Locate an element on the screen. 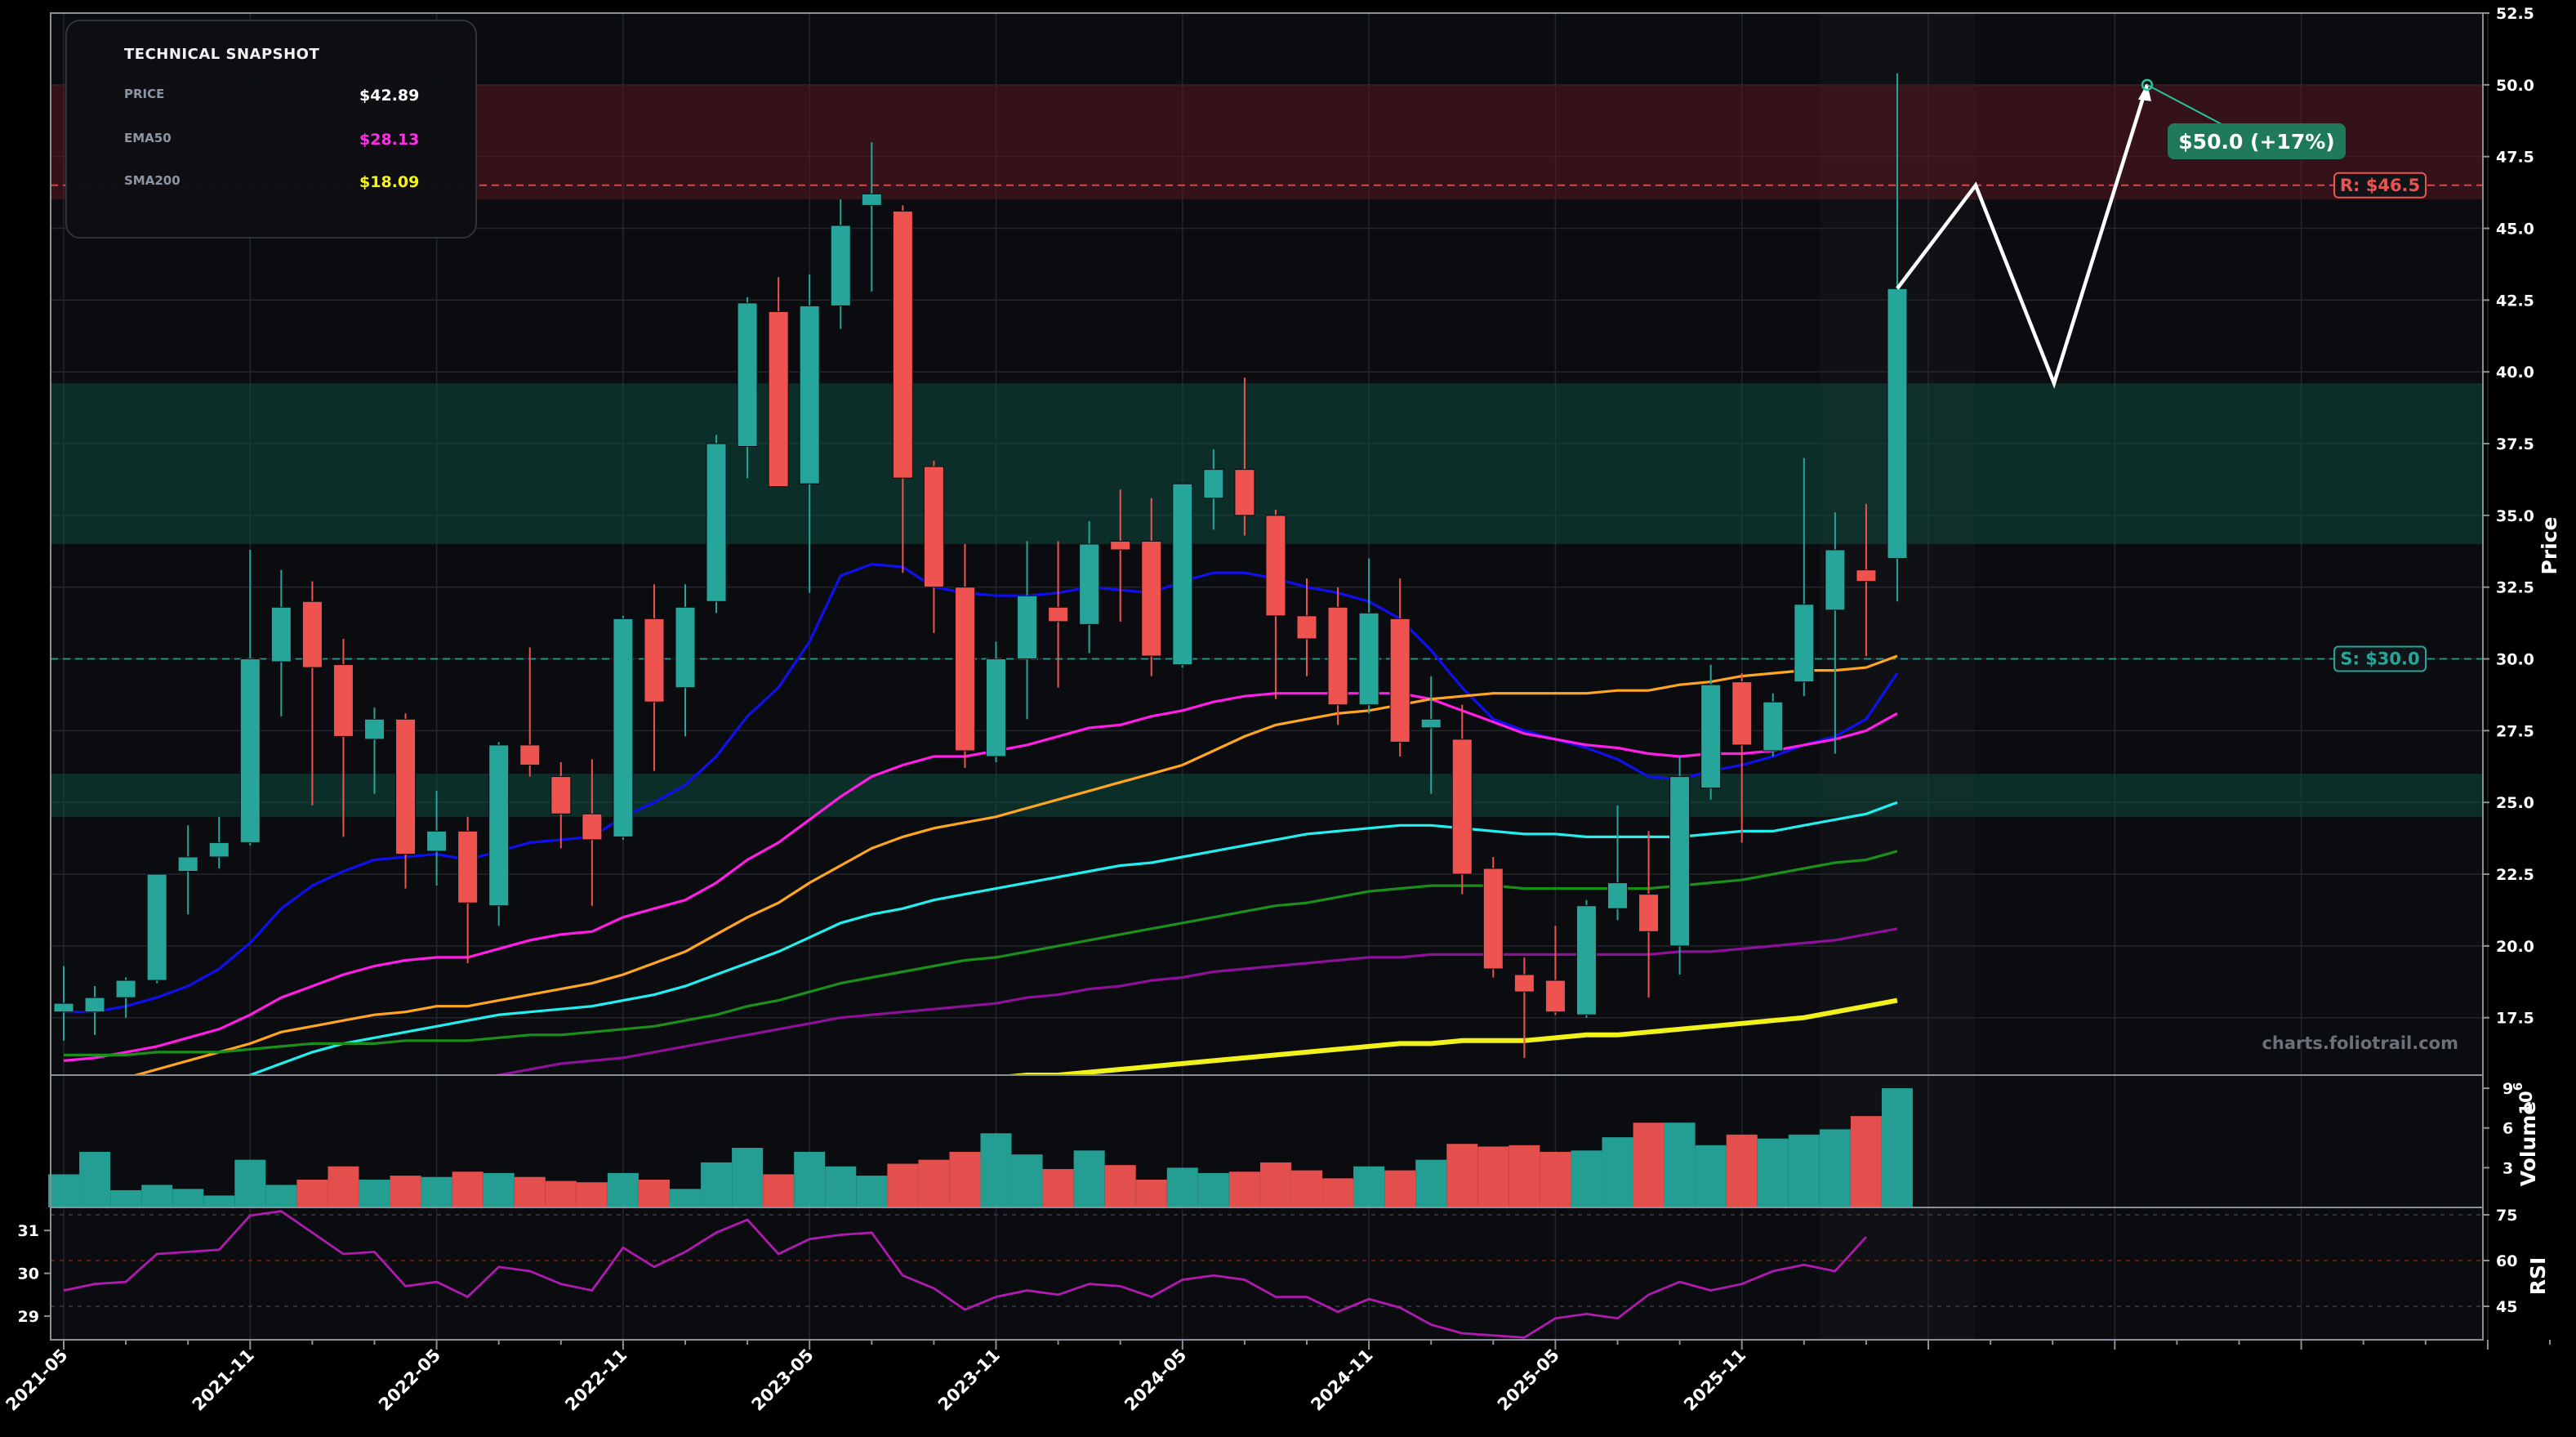 The height and width of the screenshot is (1437, 2576). price-tick-label: 47.5 is located at coordinates (2515, 158).